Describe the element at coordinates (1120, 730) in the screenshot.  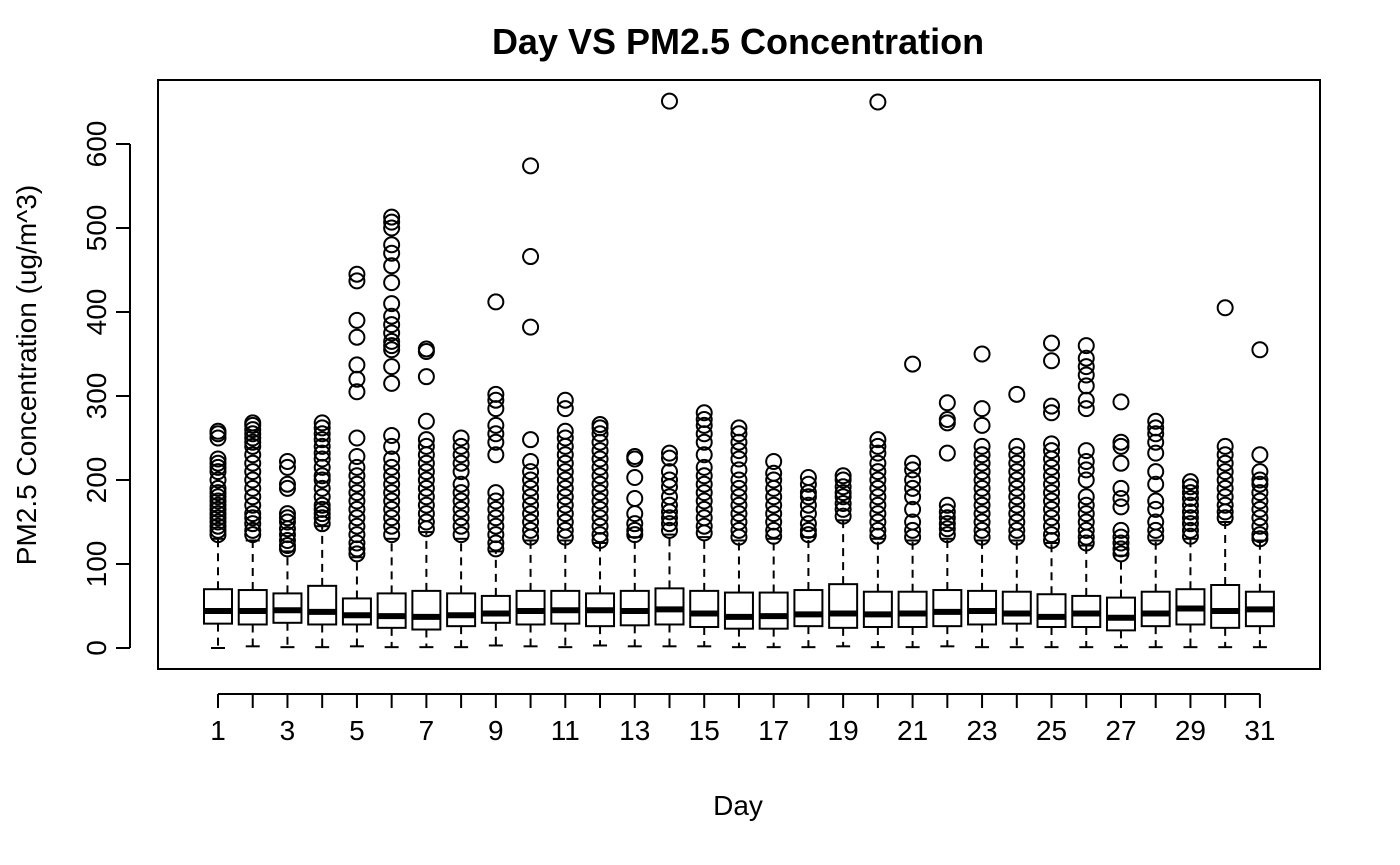
I see `x-tick-label: 27` at that location.